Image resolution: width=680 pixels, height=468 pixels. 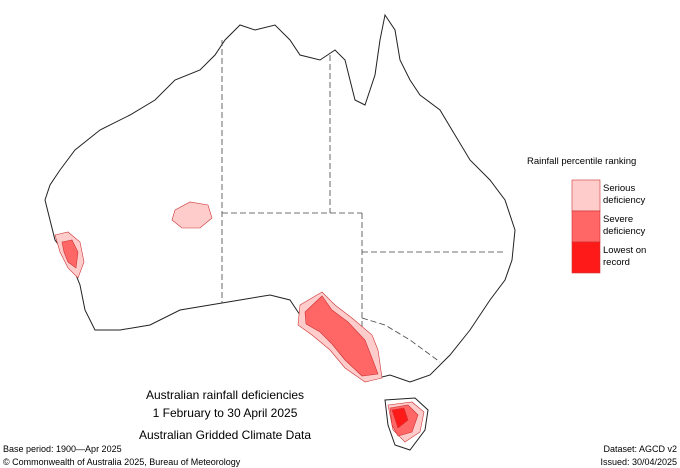 I want to click on issued: Issued: 30/04/2025, so click(x=638, y=462).